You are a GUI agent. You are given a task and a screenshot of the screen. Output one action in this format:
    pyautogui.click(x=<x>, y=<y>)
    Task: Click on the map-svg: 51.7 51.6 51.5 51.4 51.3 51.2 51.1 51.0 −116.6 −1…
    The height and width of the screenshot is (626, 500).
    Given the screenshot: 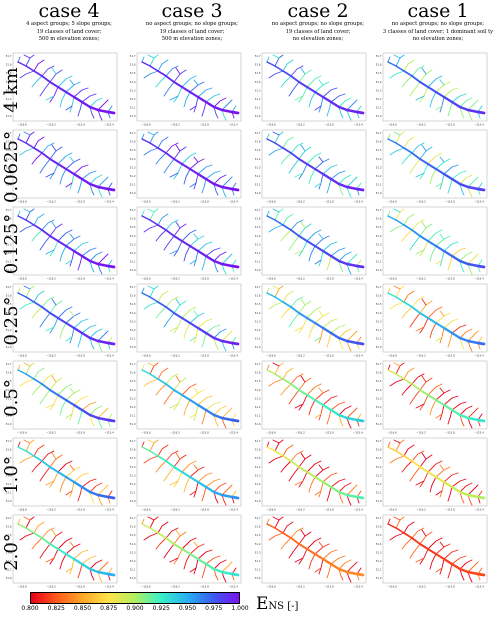 What is the action you would take?
    pyautogui.click(x=311, y=397)
    